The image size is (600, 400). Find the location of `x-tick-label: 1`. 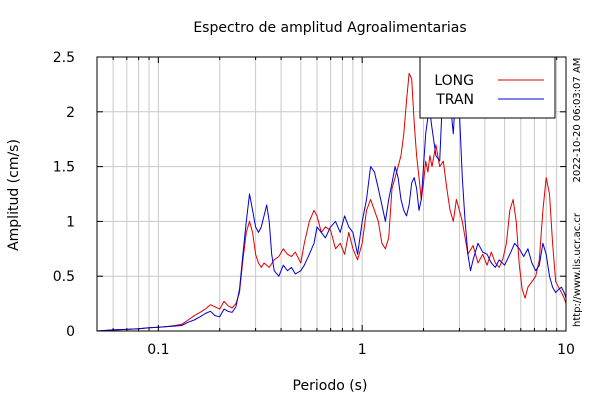

x-tick-label: 1 is located at coordinates (362, 350).